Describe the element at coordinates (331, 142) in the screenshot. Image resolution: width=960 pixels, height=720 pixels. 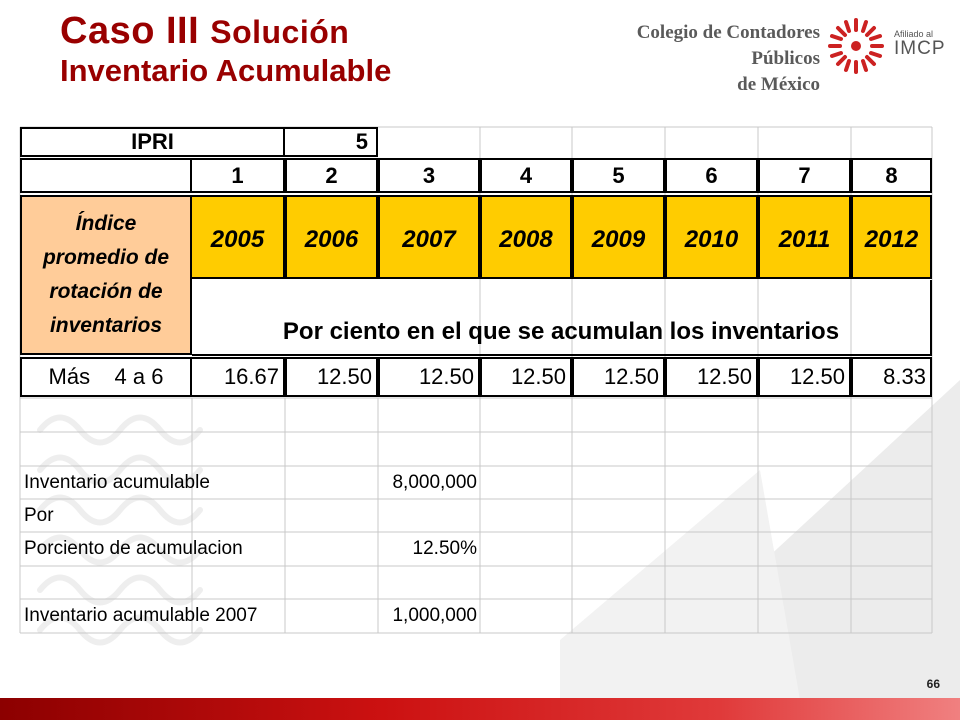
I see `ipri-value: 5` at that location.